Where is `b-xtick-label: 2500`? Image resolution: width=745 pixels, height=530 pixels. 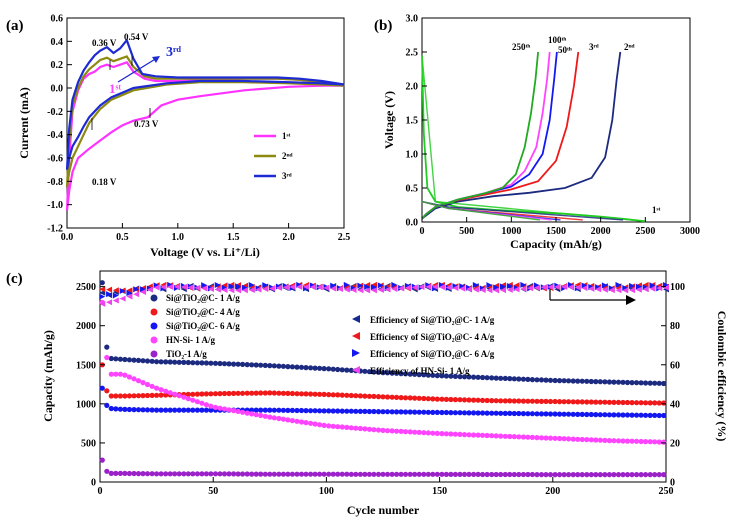
b-xtick-label: 2500 is located at coordinates (645, 231).